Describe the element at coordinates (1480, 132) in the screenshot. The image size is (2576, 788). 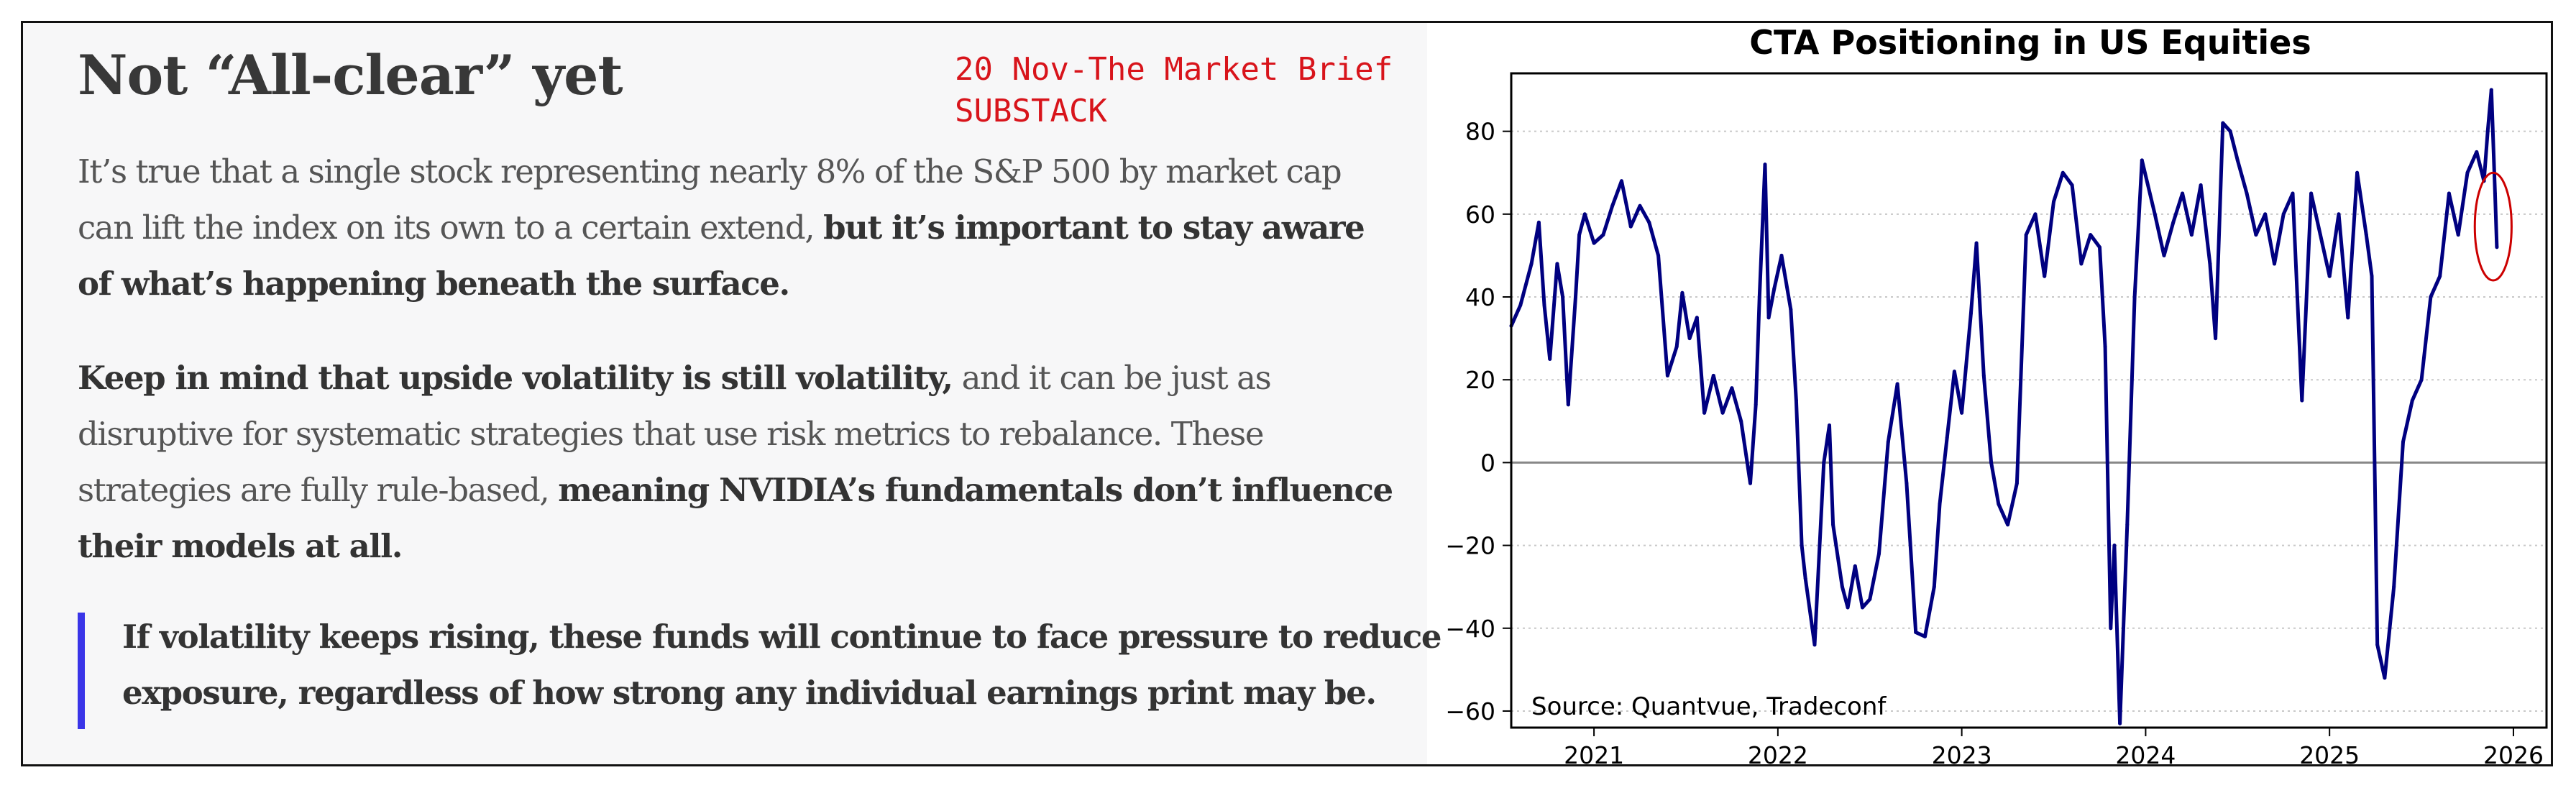
I see `y-tick-label: 80` at that location.